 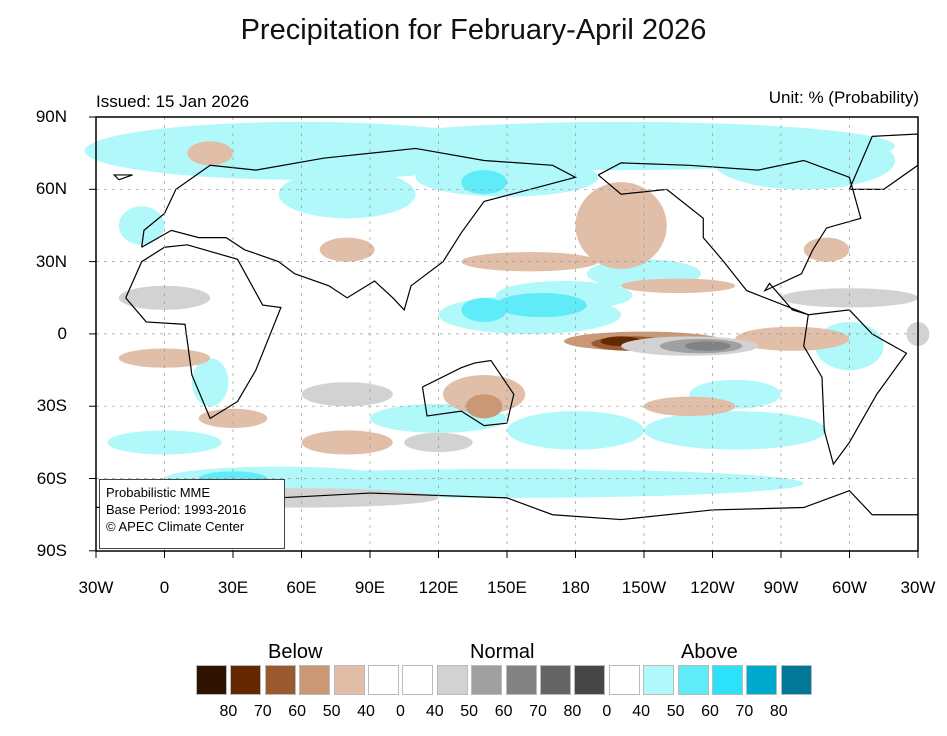 I want to click on x-tick-label: 0, so click(x=164, y=587).